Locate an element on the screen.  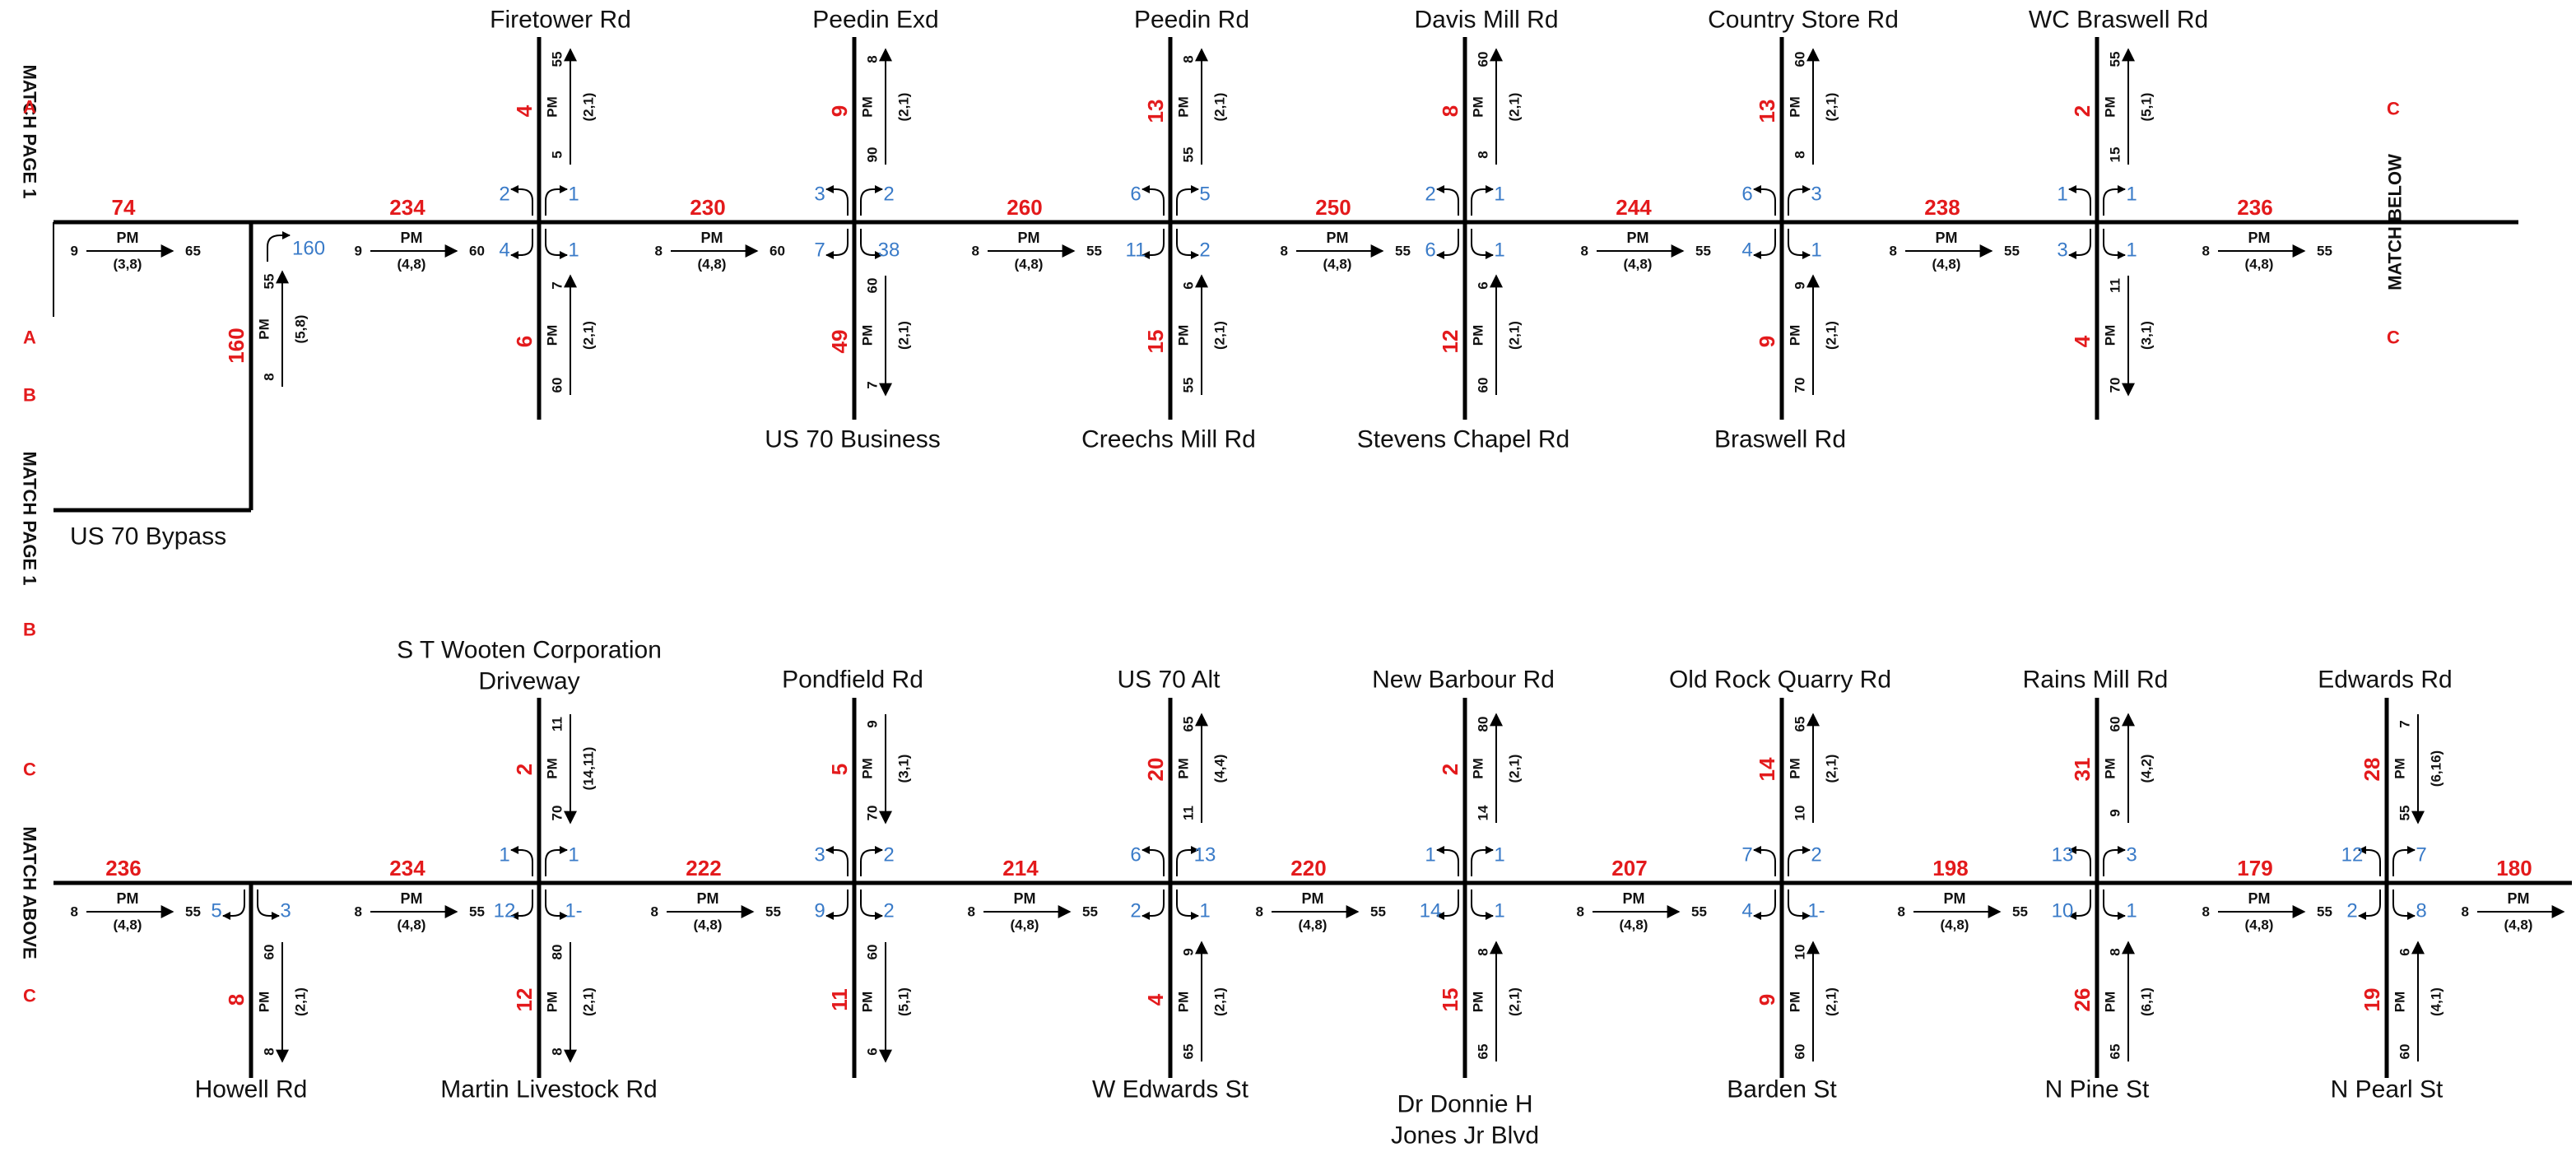
match-b-top: B is located at coordinates (29, 395).